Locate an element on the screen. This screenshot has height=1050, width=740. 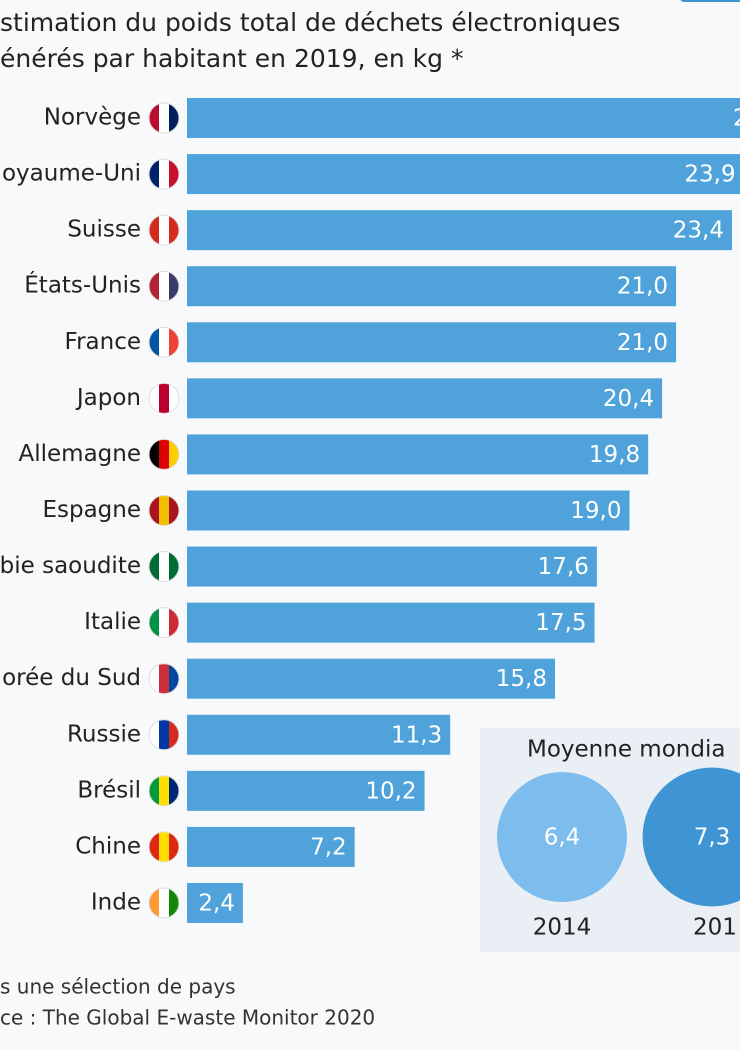
value-label: 23,9 is located at coordinates (709, 175).